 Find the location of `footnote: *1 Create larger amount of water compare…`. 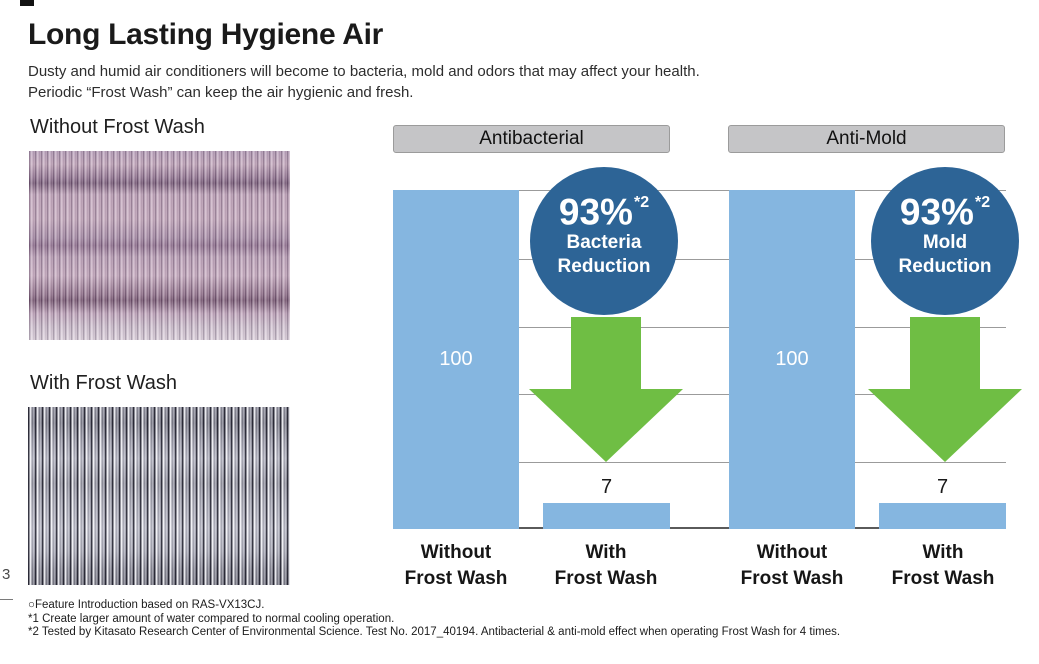

footnote: *1 Create larger amount of water compare… is located at coordinates (211, 618).